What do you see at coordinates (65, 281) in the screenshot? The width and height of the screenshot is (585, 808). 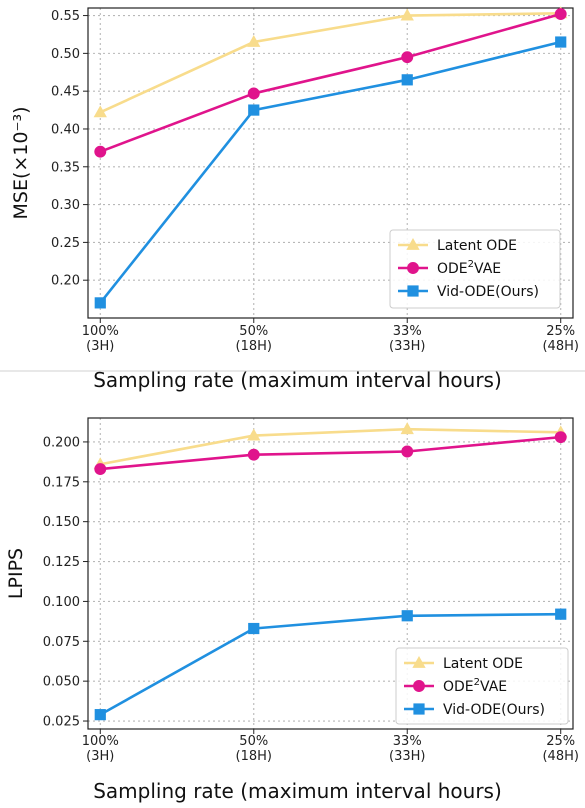 I see `y-tick-label: 0.20` at bounding box center [65, 281].